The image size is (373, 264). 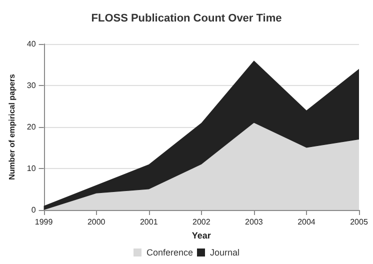 I want to click on x-tick-label: 2005, so click(x=359, y=222).